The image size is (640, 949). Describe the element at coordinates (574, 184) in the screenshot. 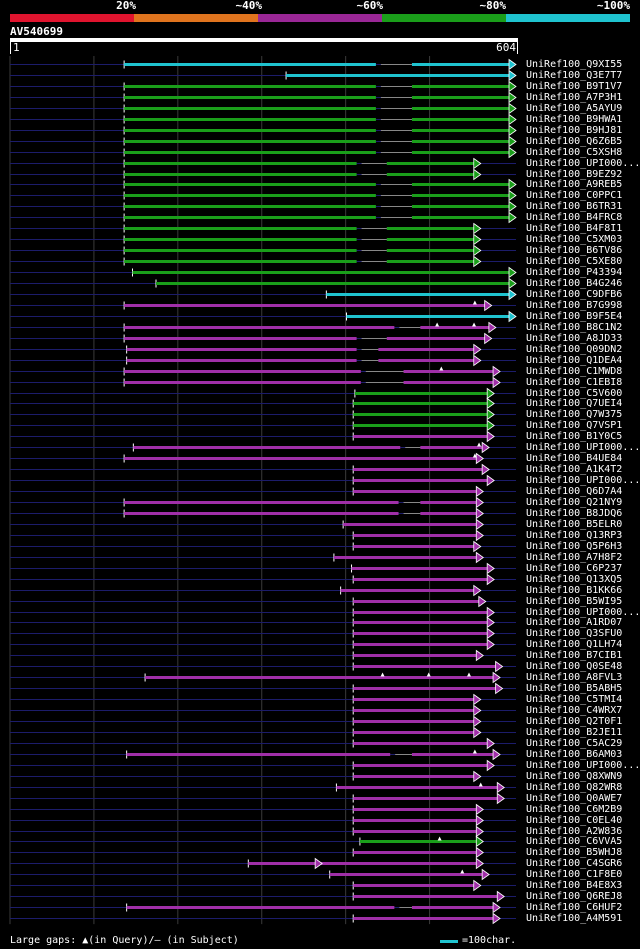

I see `hit-label: UniRef100_A9REB5` at that location.